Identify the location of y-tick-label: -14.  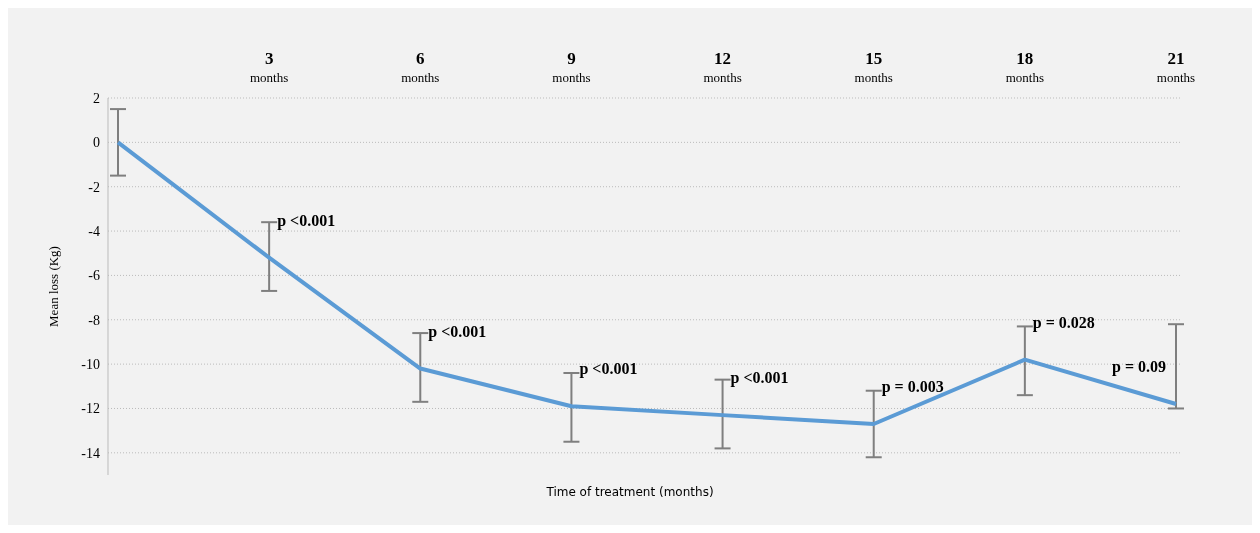
(90, 453).